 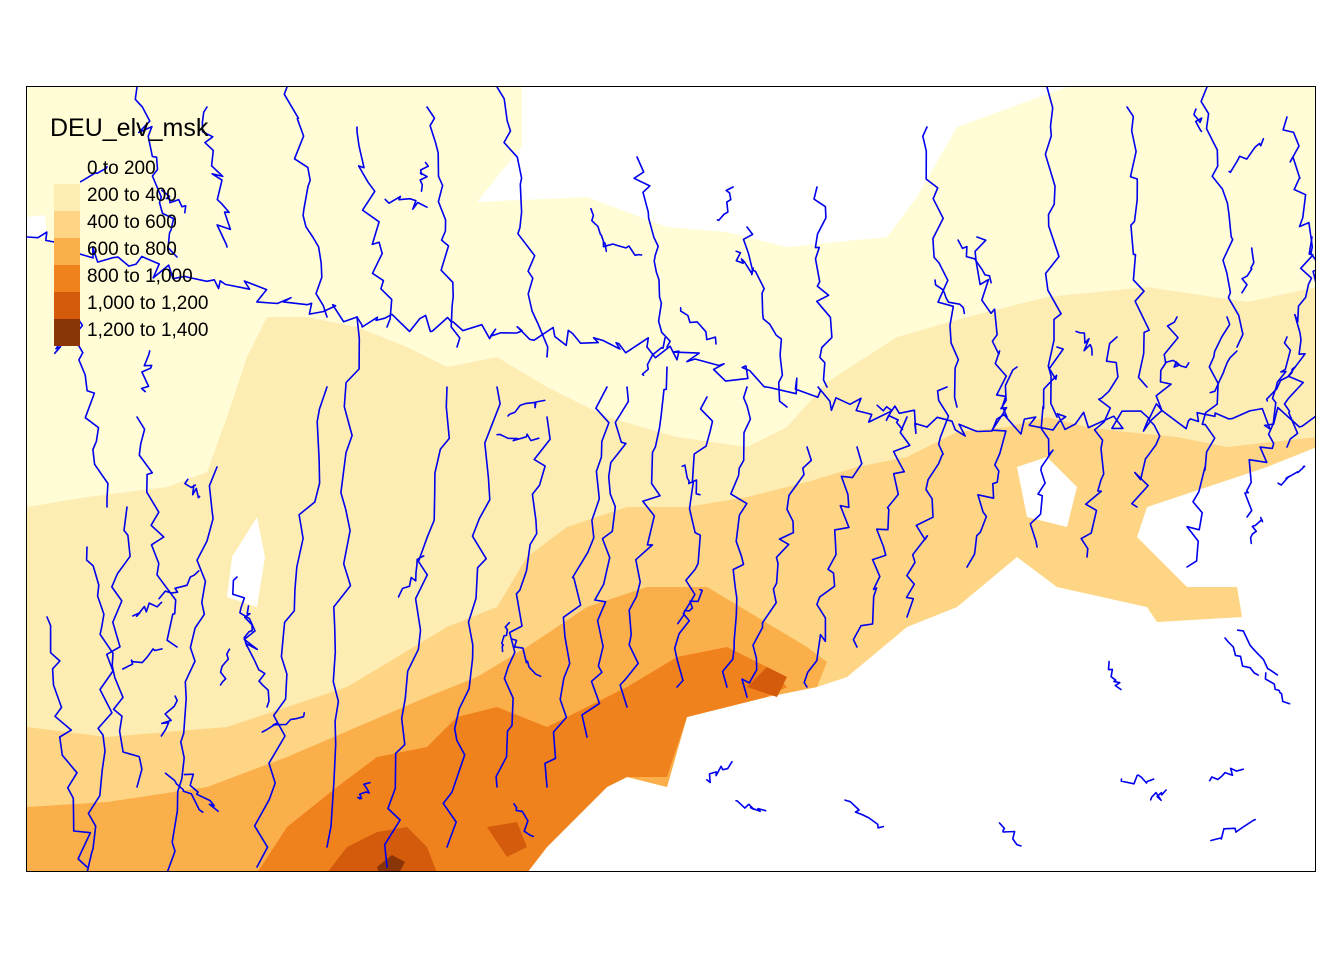 What do you see at coordinates (121, 168) in the screenshot?
I see `legend-label: 0 to 200` at bounding box center [121, 168].